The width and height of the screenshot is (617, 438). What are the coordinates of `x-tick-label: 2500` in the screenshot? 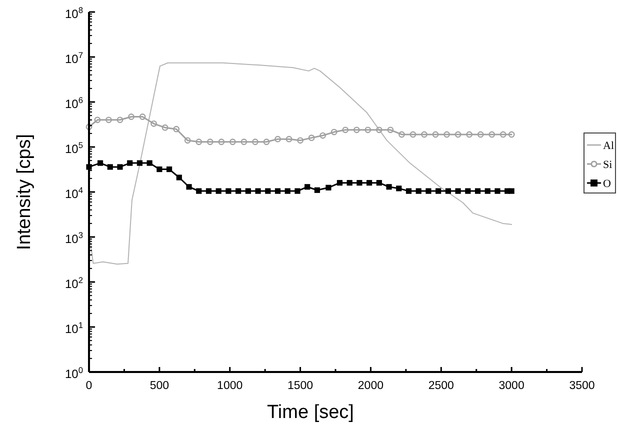 It's located at (441, 386).